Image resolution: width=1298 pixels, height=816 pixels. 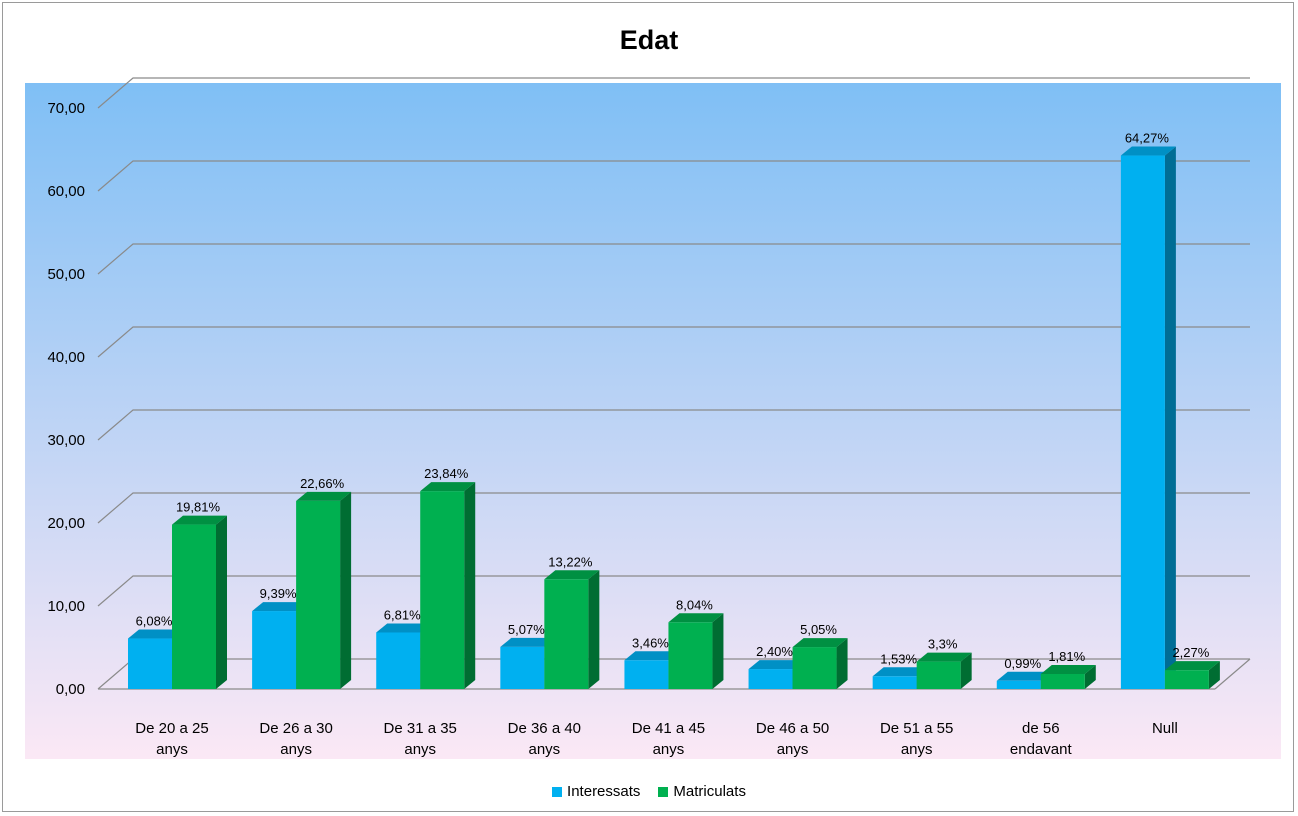 I want to click on x-tick-label: De 20 a 25 anys, so click(x=171, y=739).